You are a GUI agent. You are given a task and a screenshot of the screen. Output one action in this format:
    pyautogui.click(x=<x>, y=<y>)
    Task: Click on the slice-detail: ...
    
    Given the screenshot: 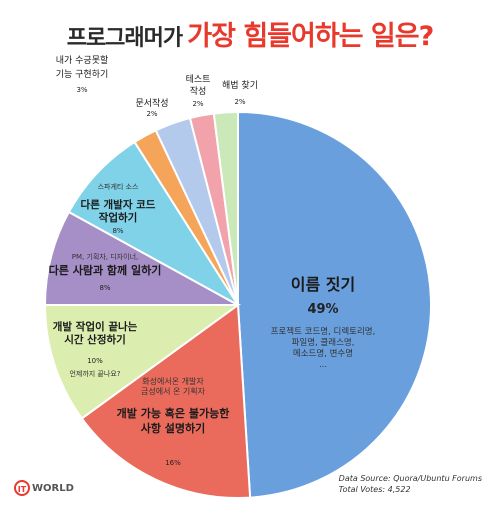 What is the action you would take?
    pyautogui.click(x=323, y=365)
    